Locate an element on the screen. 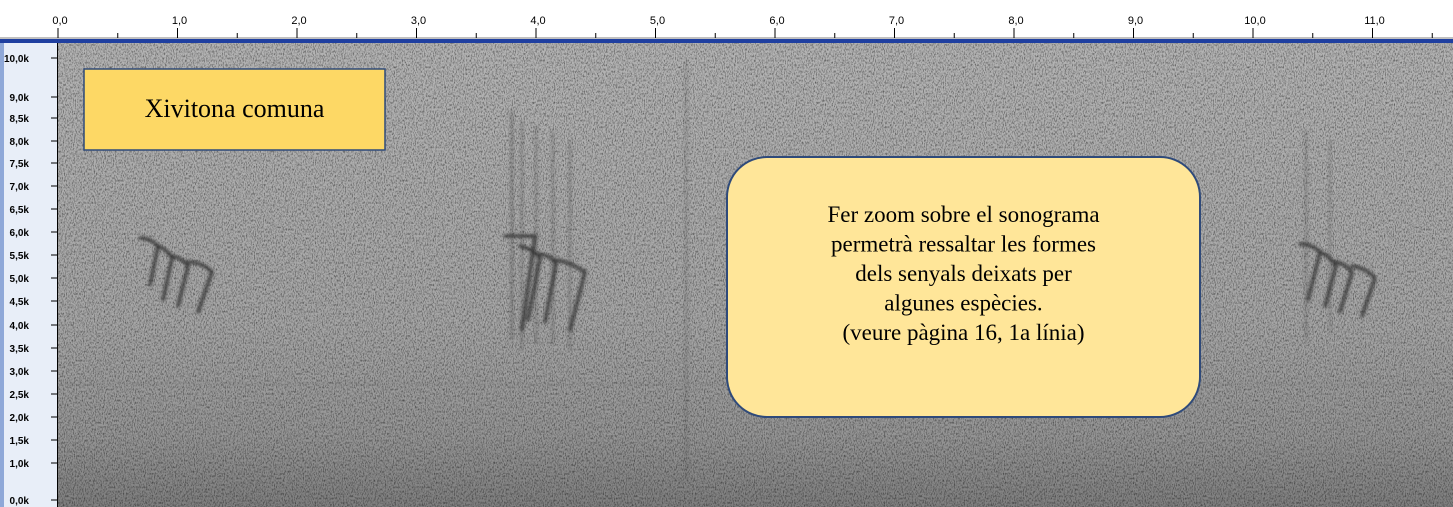 The width and height of the screenshot is (1453, 507). time-label: 11,0 is located at coordinates (1374, 21).